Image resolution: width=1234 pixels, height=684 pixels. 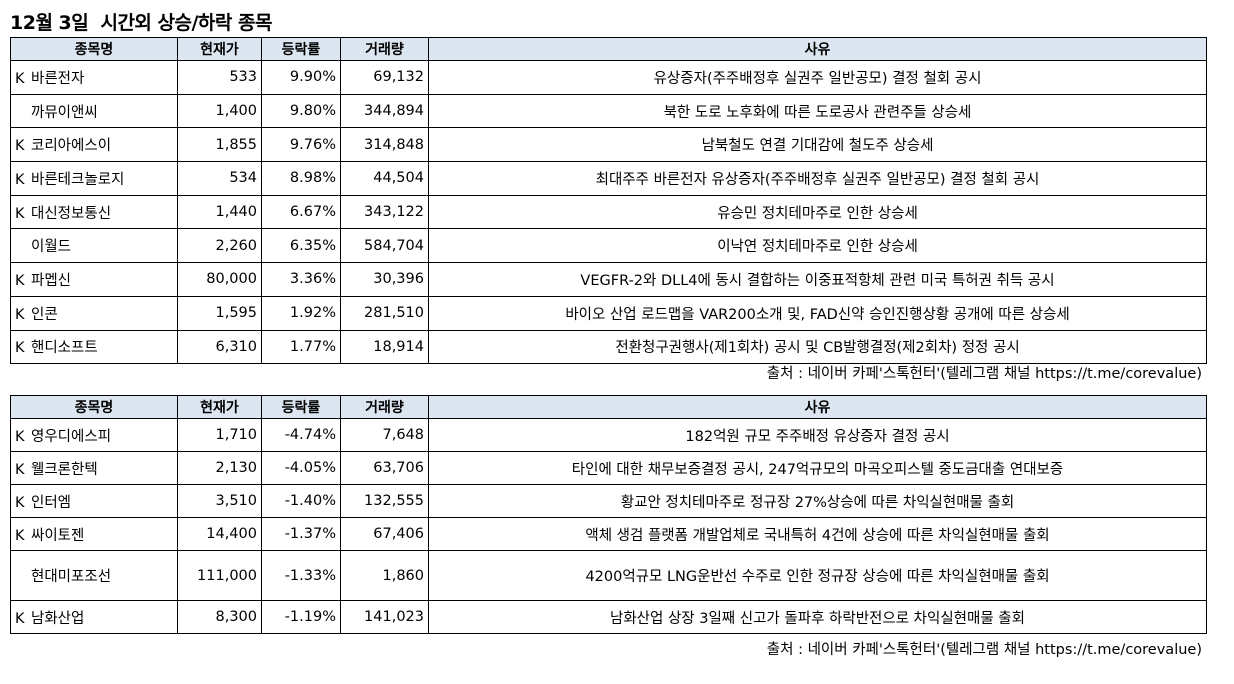 I want to click on change-cell: 9.76%, so click(x=301, y=145).